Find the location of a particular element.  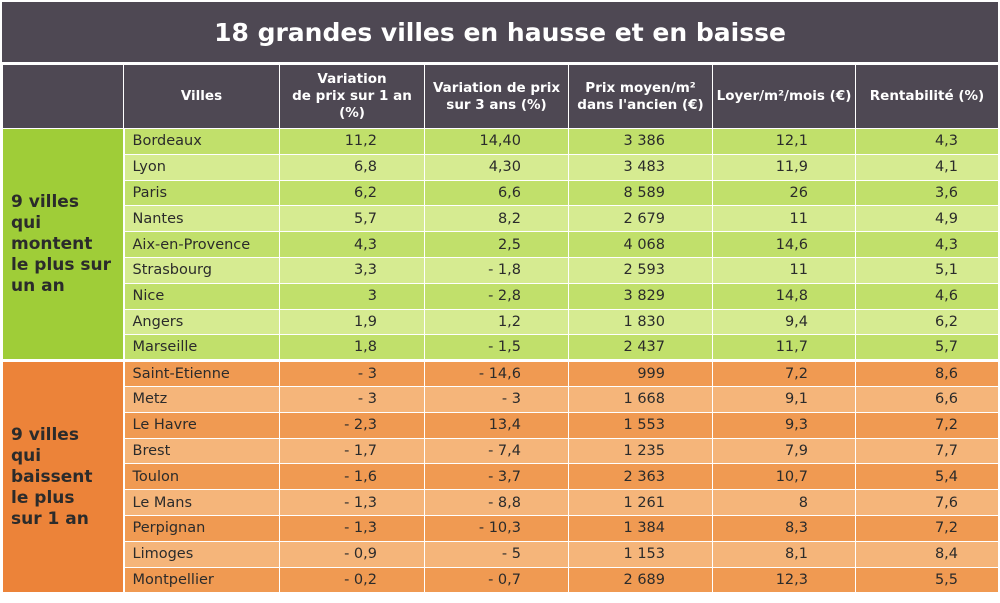

cell-rentabilite: 6,2 is located at coordinates (927, 322).